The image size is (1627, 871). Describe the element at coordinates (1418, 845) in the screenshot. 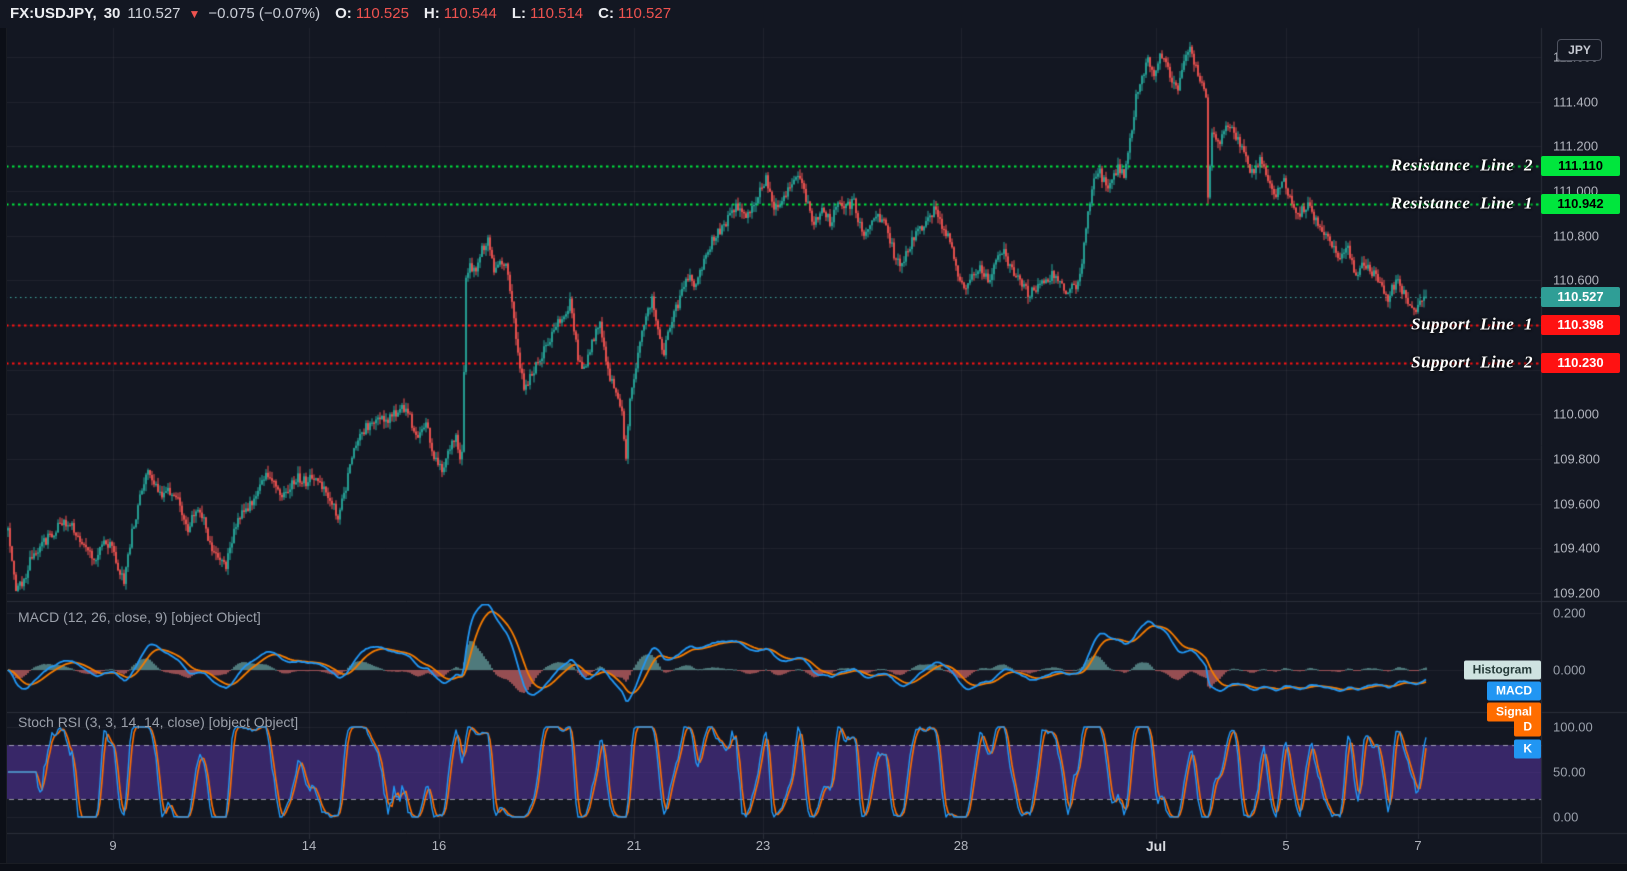

I see `time-axis-label: 7` at that location.